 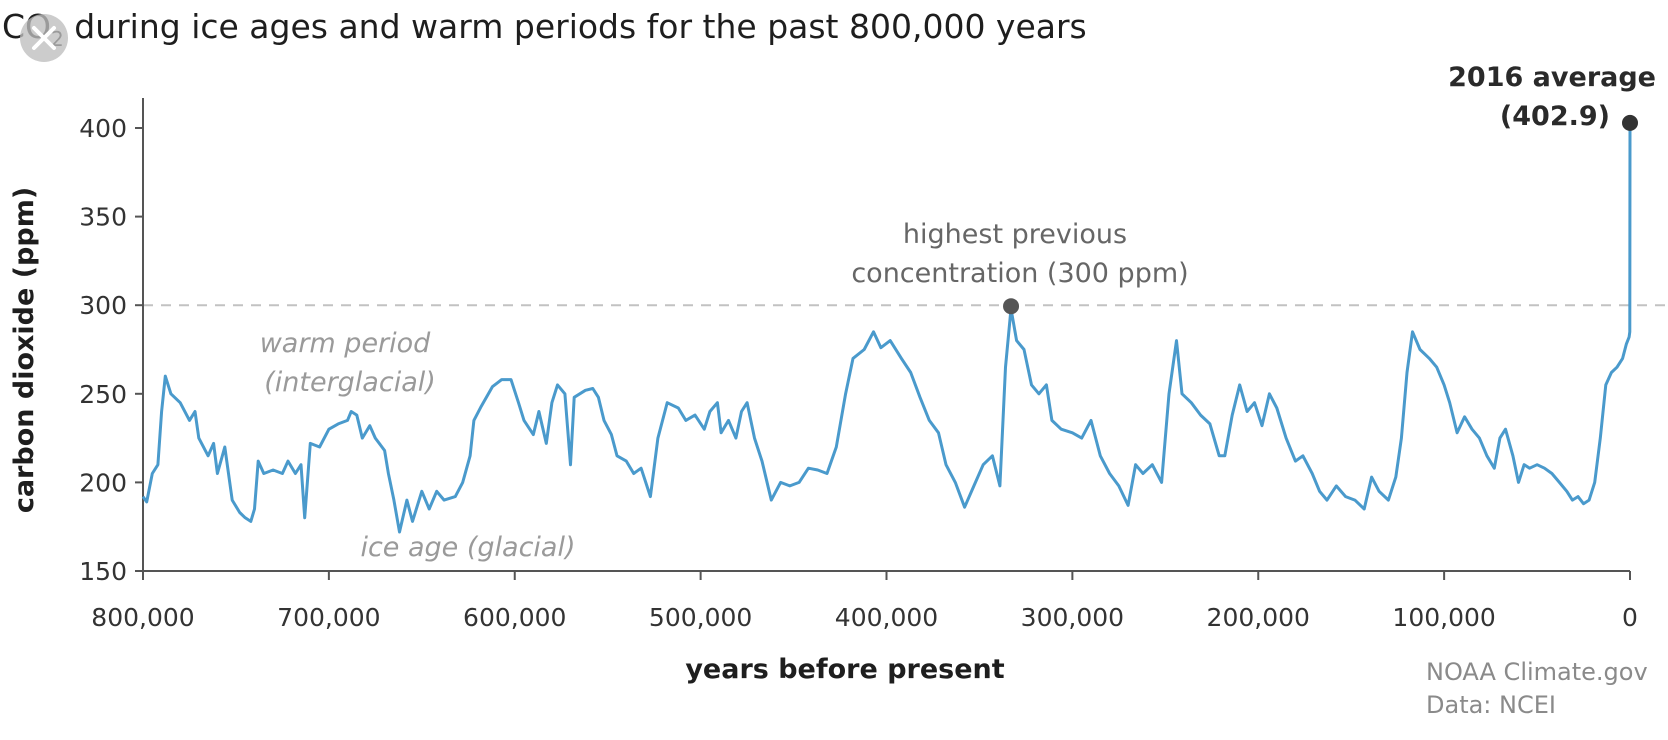 What do you see at coordinates (1019, 273) in the screenshot?
I see `annotation-previous-line2: concentration (300 ppm)` at bounding box center [1019, 273].